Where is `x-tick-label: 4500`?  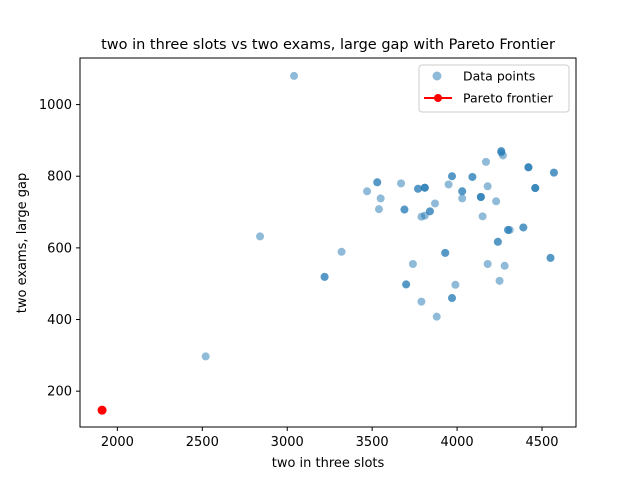
x-tick-label: 4500 is located at coordinates (541, 442).